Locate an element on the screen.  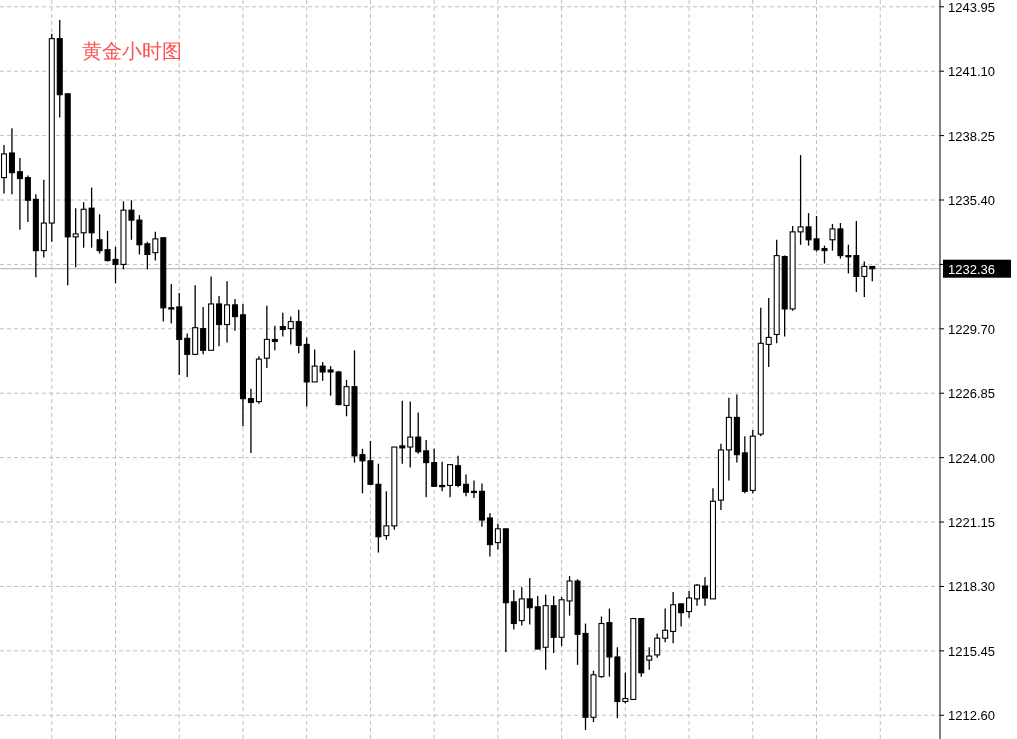
y-tick-label: 1229.70 is located at coordinates (971, 329).